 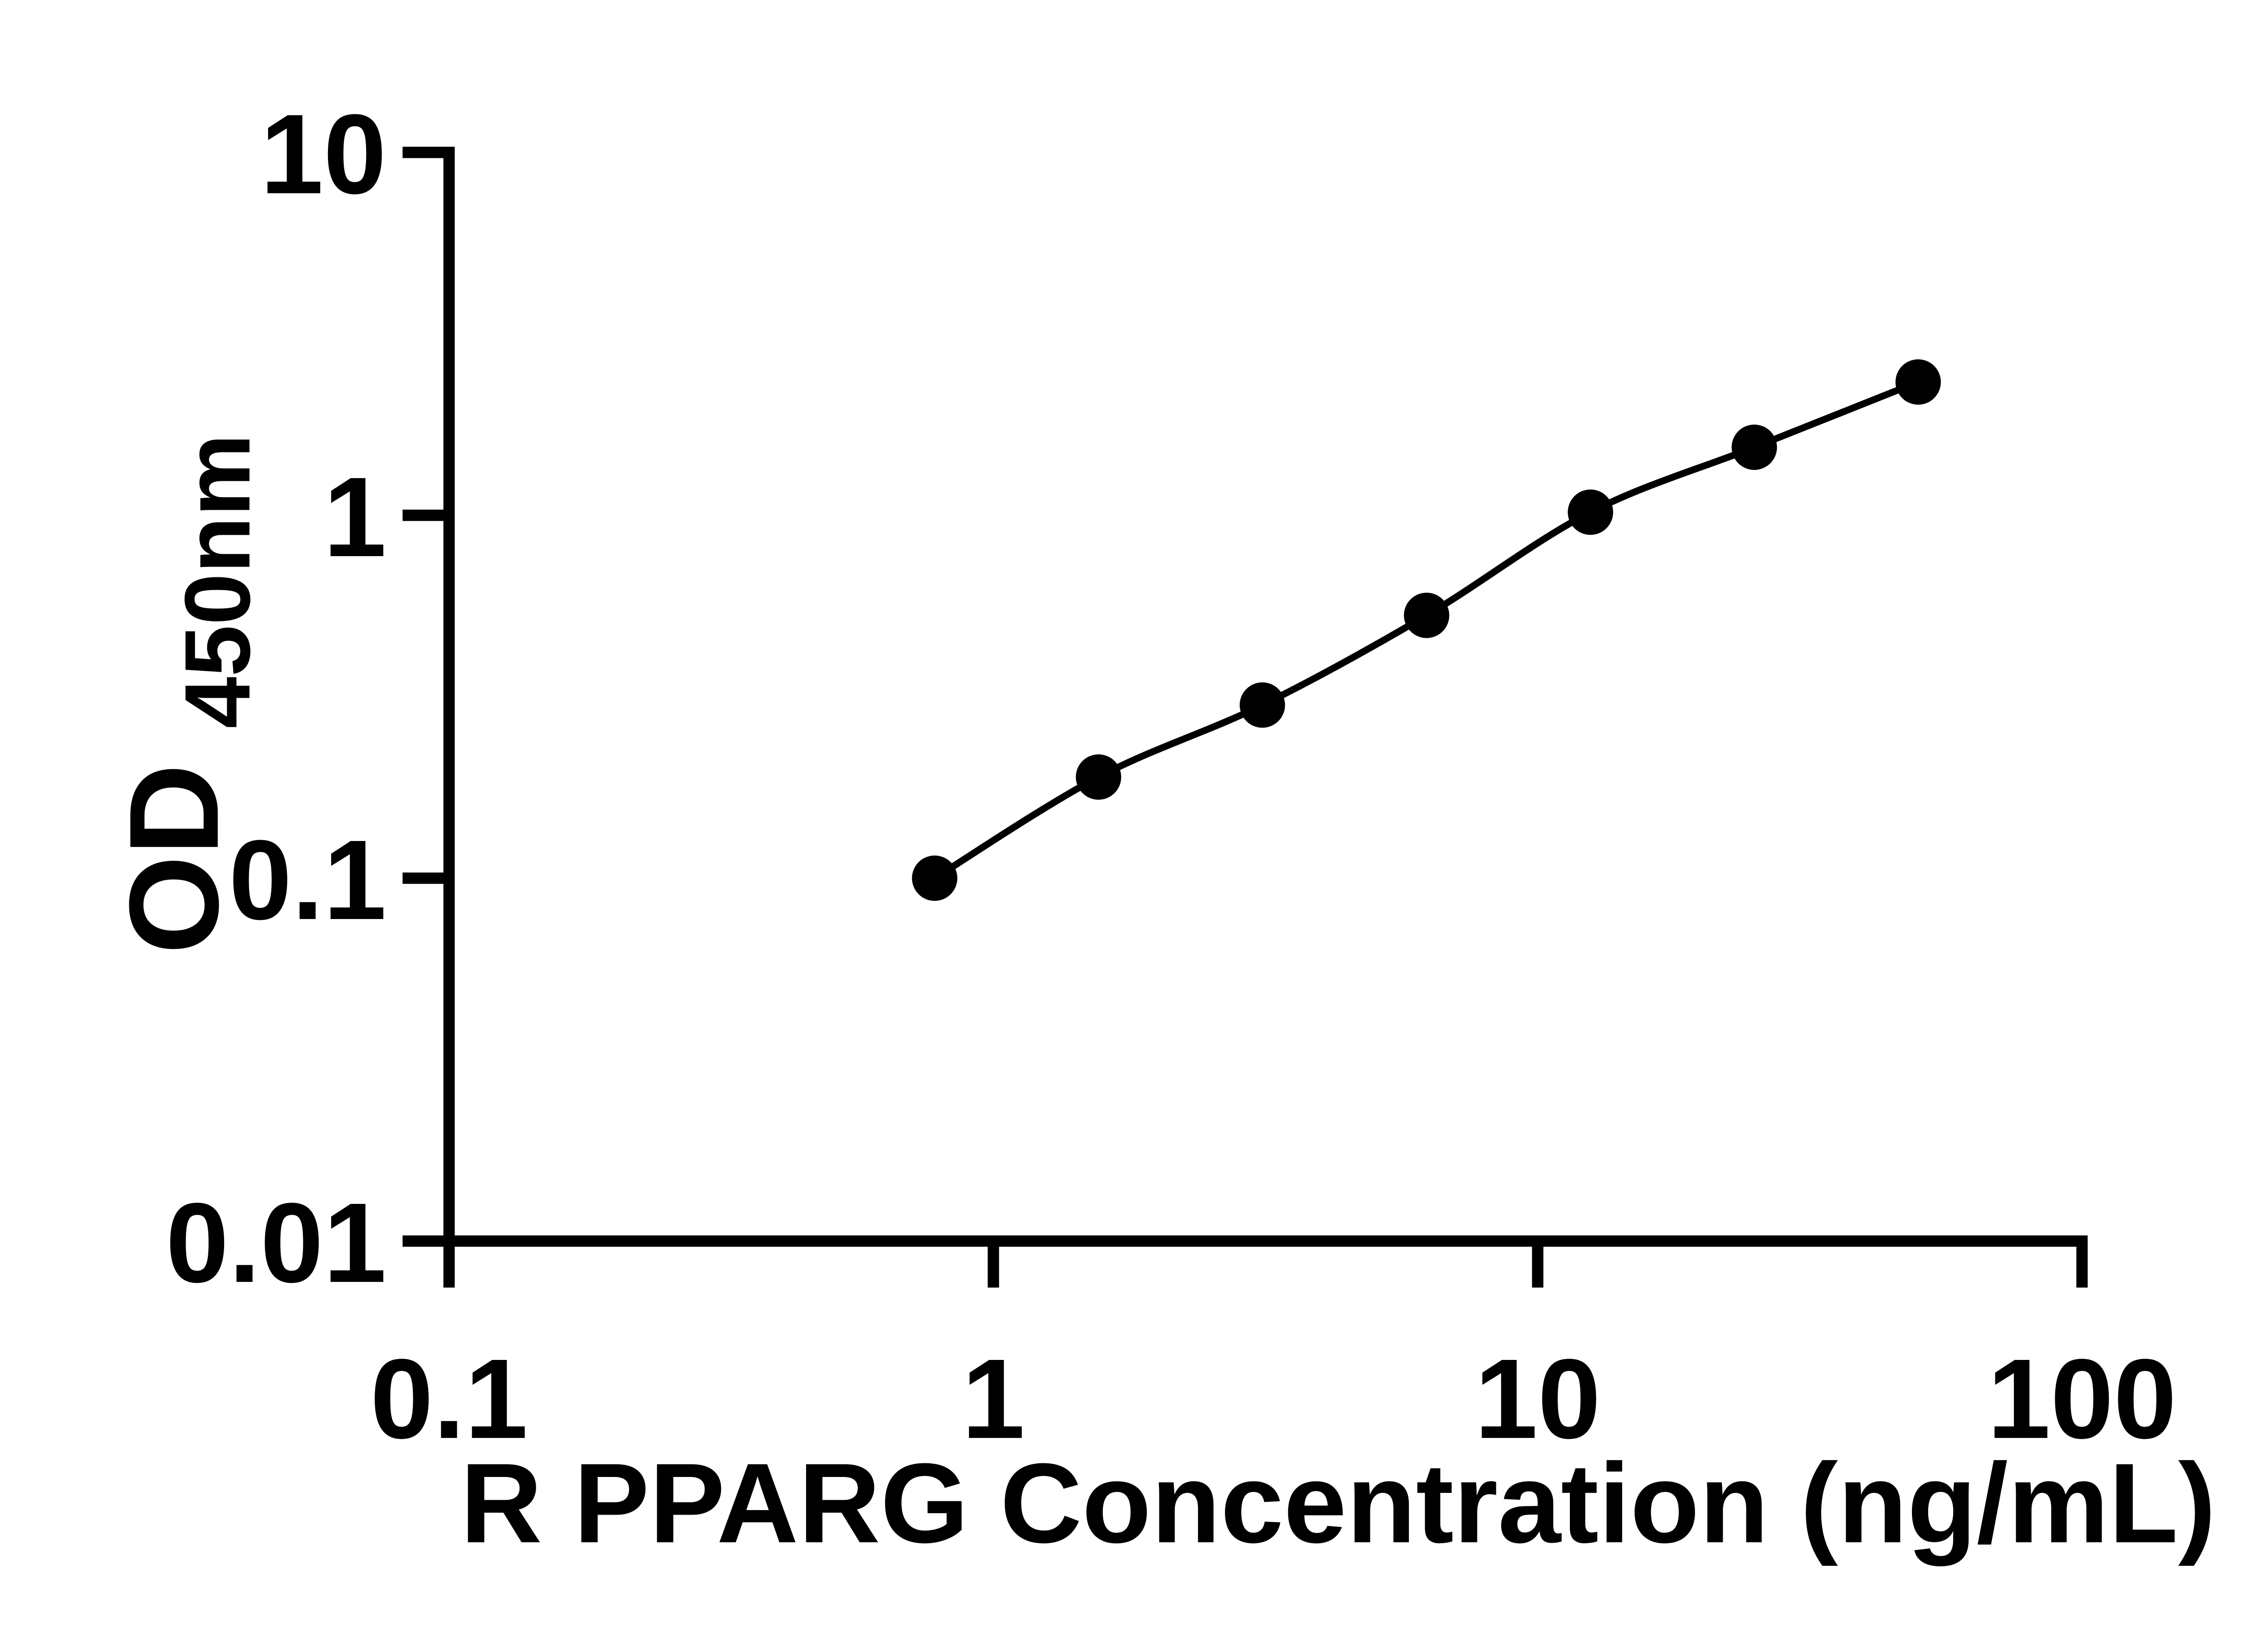 I want to click on x-tick-label: 0.1, so click(x=449, y=1398).